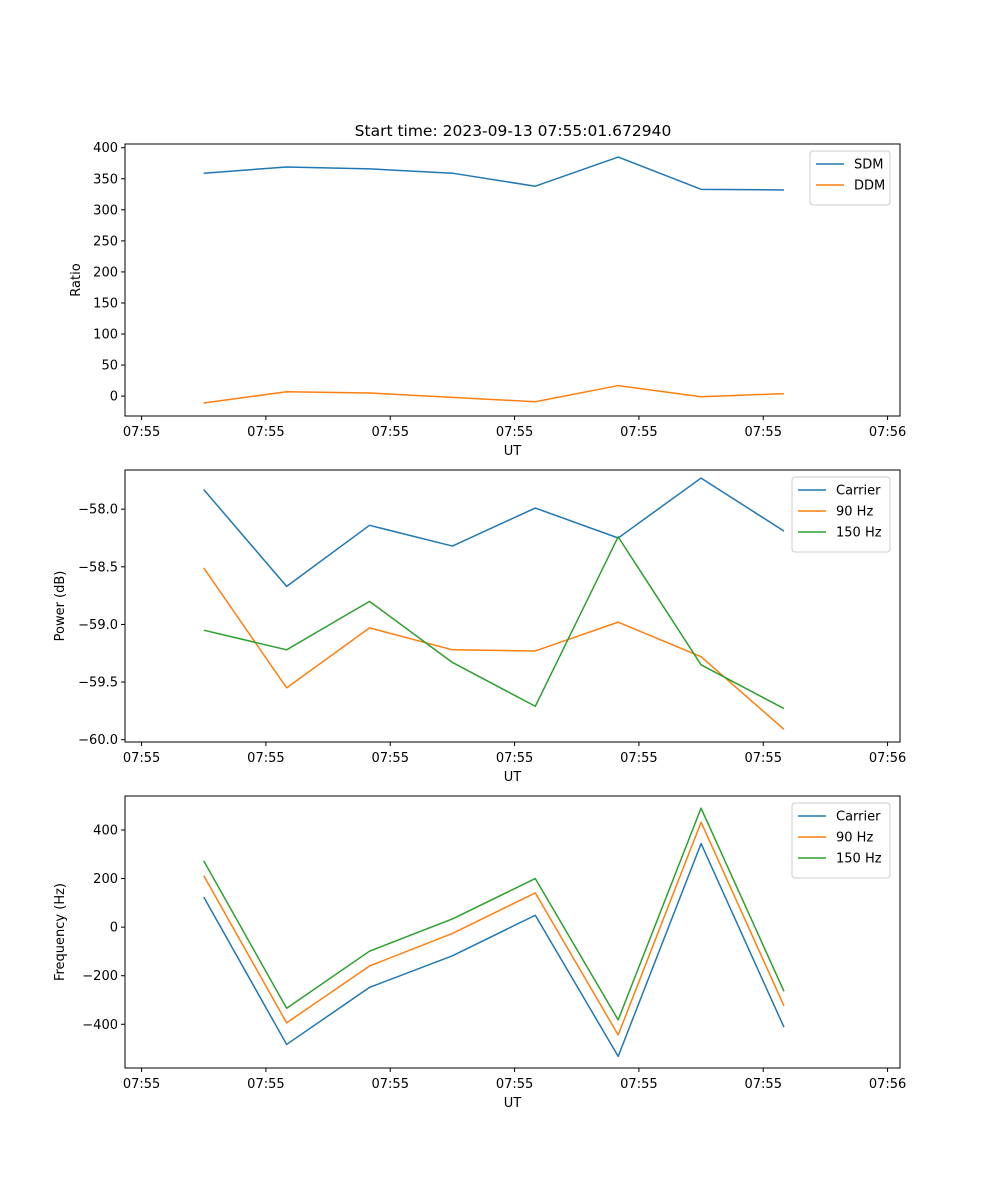  What do you see at coordinates (105, 179) in the screenshot?
I see `y-tick-label: 350` at bounding box center [105, 179].